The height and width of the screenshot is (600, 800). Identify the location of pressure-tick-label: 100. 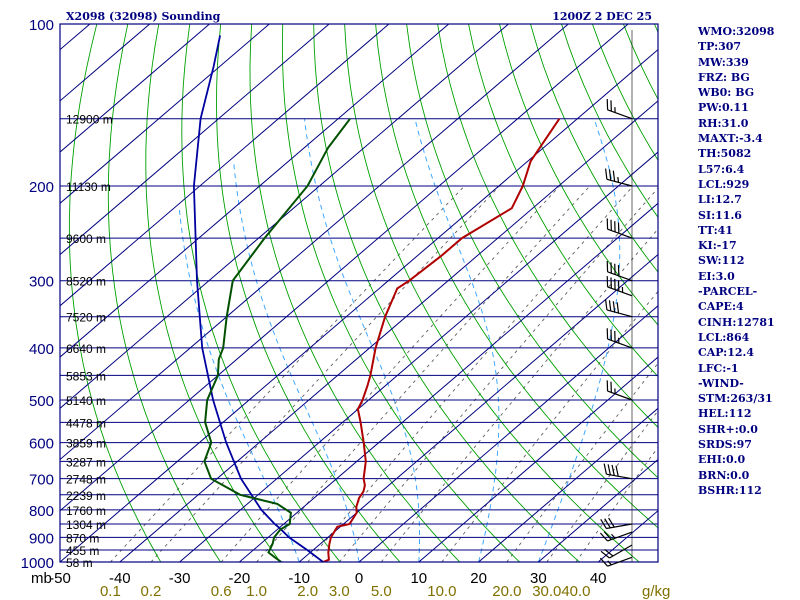
(41, 25).